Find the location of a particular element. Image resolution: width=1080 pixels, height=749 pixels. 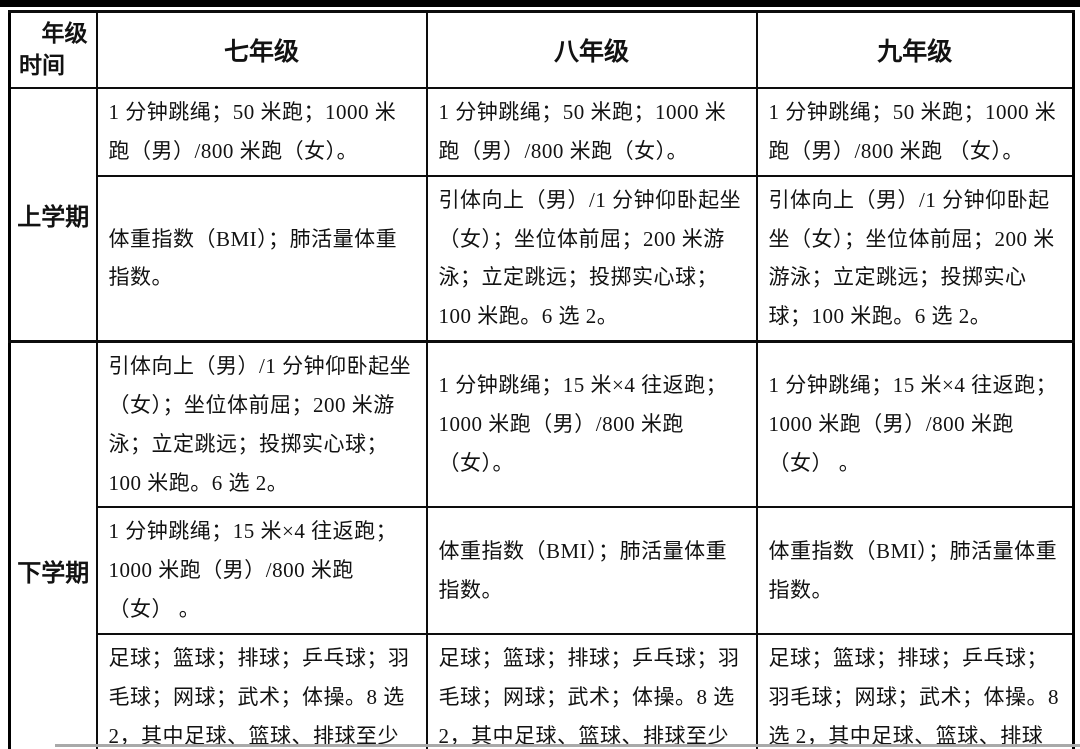

cell-term2-row2-grade8: 体重指数（BMI）；肺活量体重指数。 is located at coordinates (591, 570).